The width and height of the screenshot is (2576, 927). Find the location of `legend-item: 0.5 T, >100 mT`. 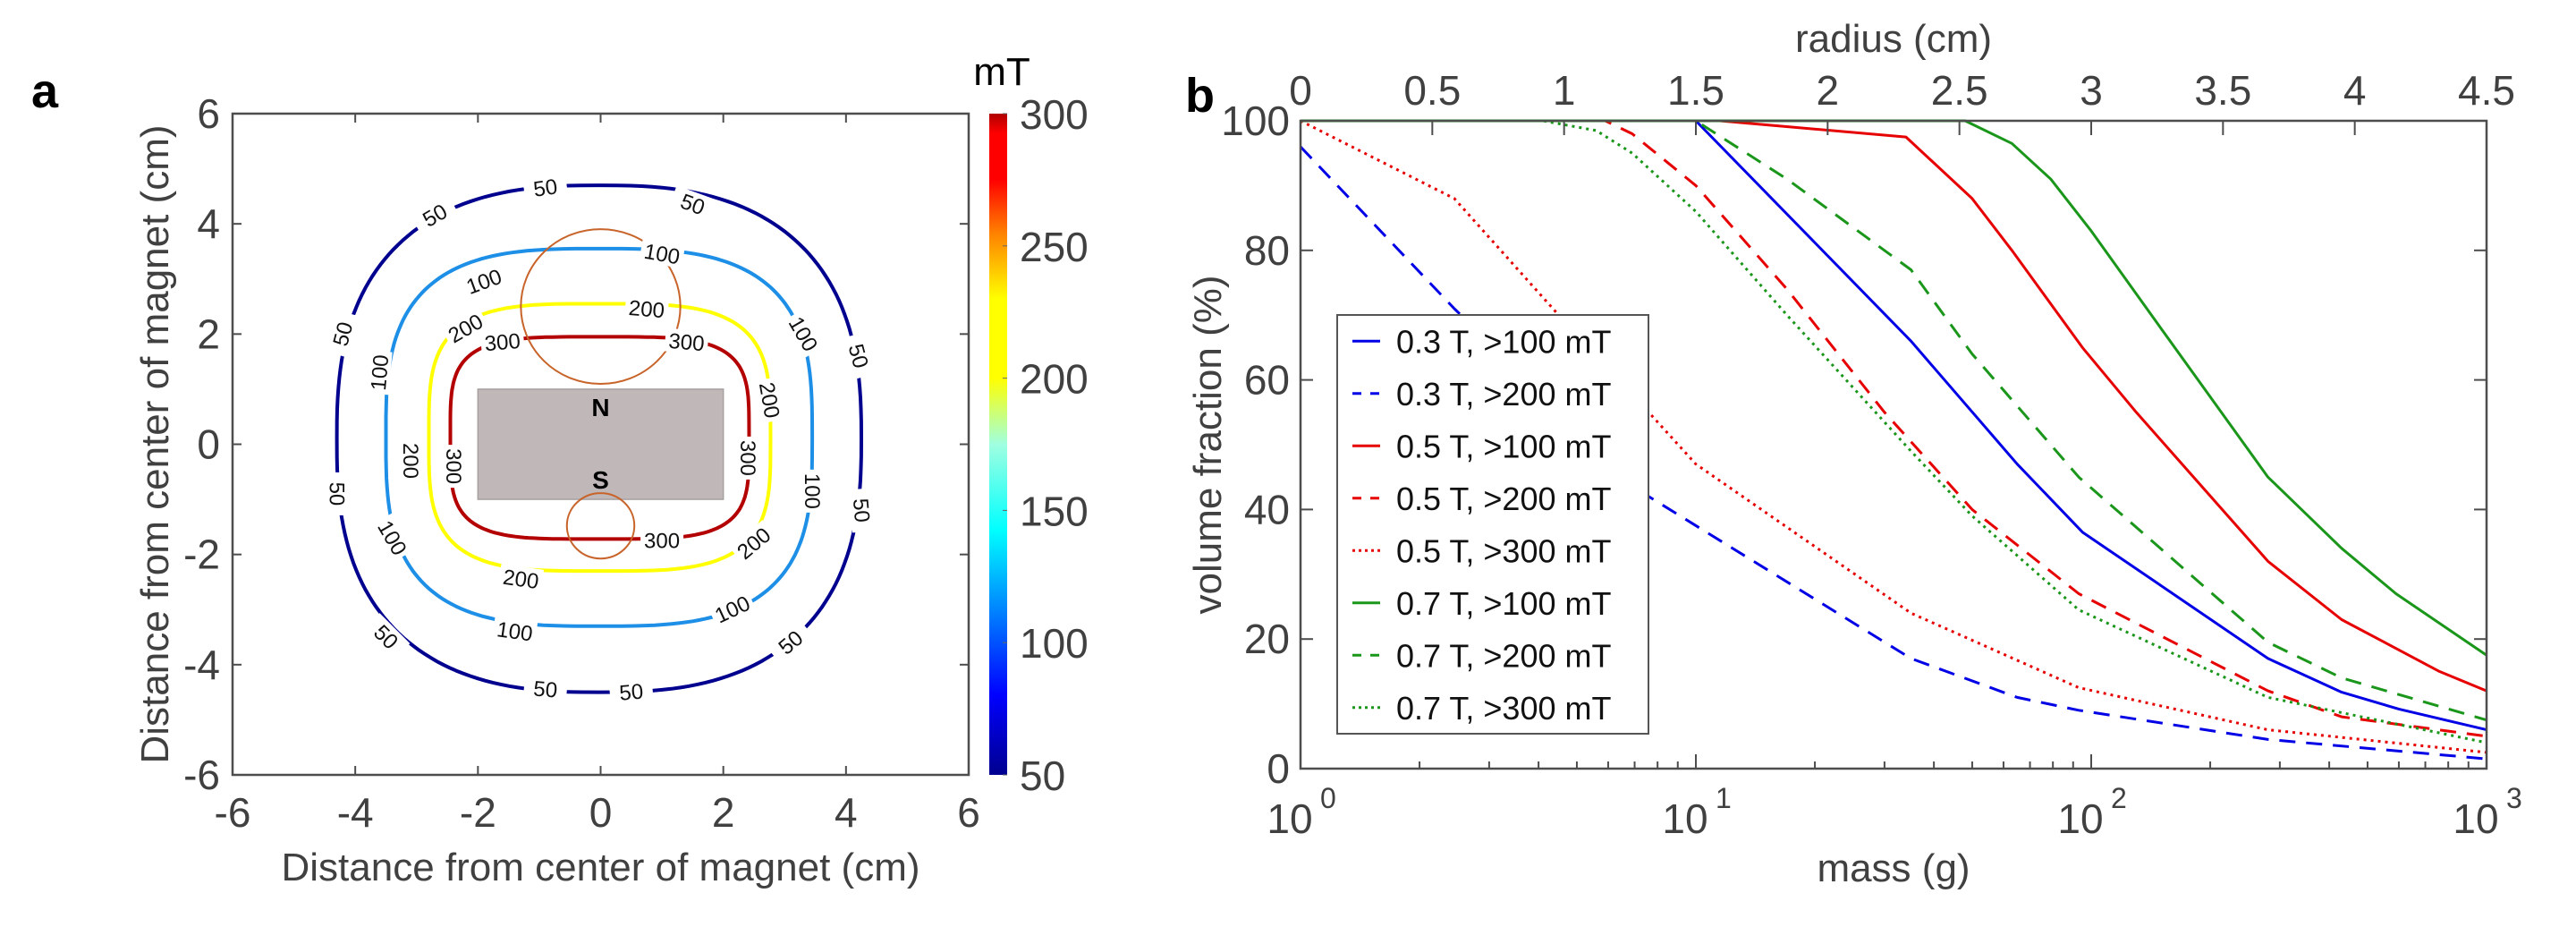

legend-item: 0.5 T, >100 mT is located at coordinates (1481, 446).